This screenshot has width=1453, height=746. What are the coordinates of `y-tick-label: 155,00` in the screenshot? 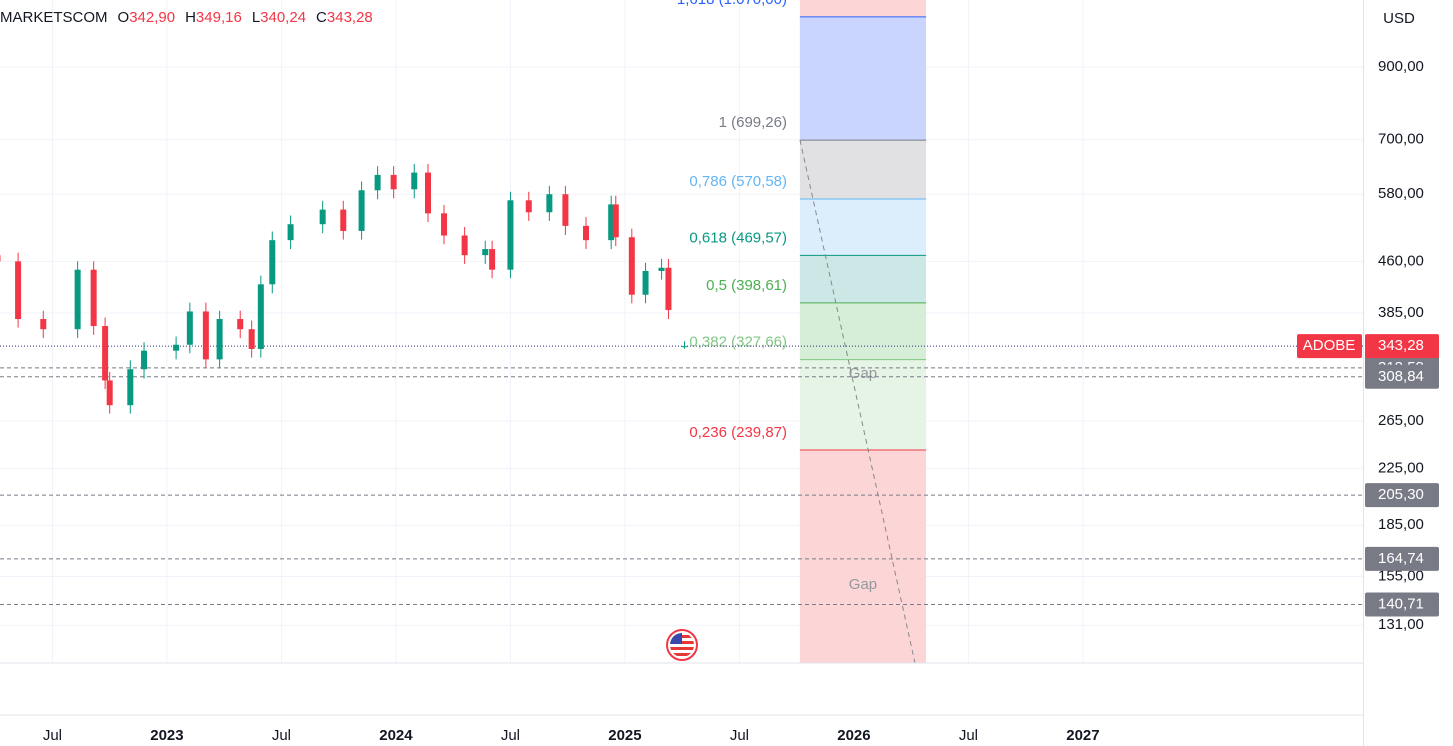 It's located at (1401, 575).